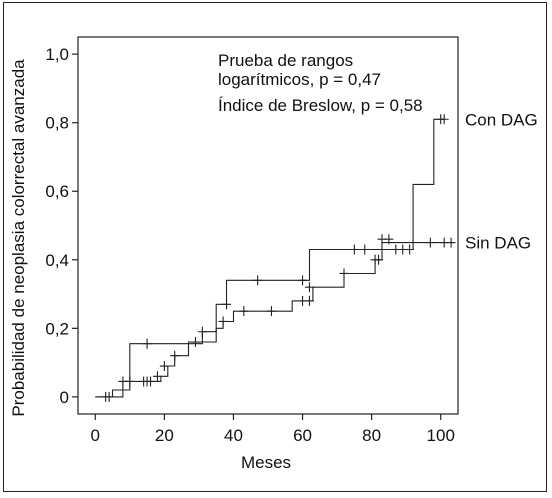  What do you see at coordinates (64, 397) in the screenshot?
I see `y-tick-label: 0` at bounding box center [64, 397].